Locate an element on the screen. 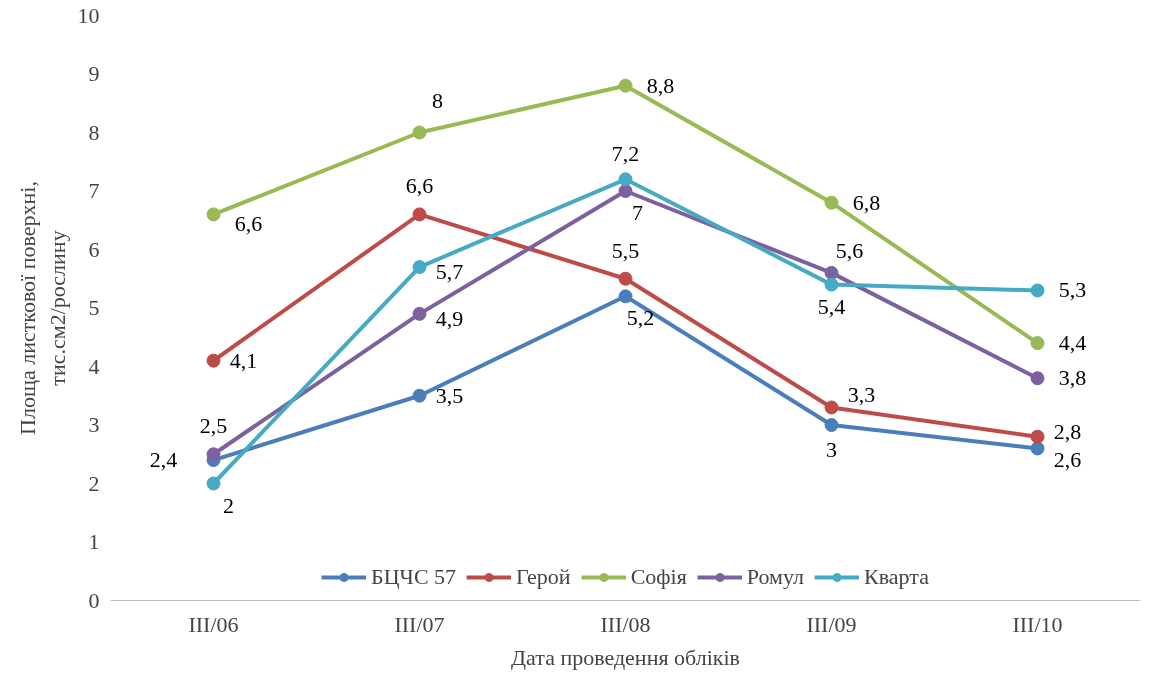 This screenshot has height=686, width=1176. legend-label: Софія is located at coordinates (658, 577).